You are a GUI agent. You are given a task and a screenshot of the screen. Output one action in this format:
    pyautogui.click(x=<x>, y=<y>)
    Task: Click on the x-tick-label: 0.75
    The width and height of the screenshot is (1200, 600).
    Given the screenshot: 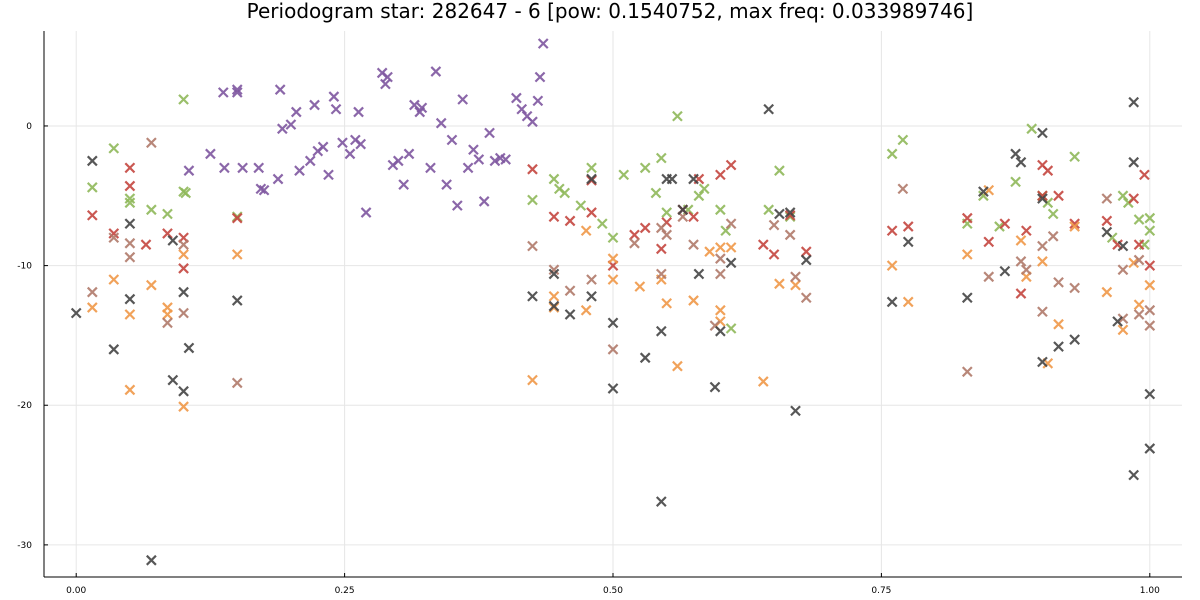 What is the action you would take?
    pyautogui.click(x=881, y=591)
    